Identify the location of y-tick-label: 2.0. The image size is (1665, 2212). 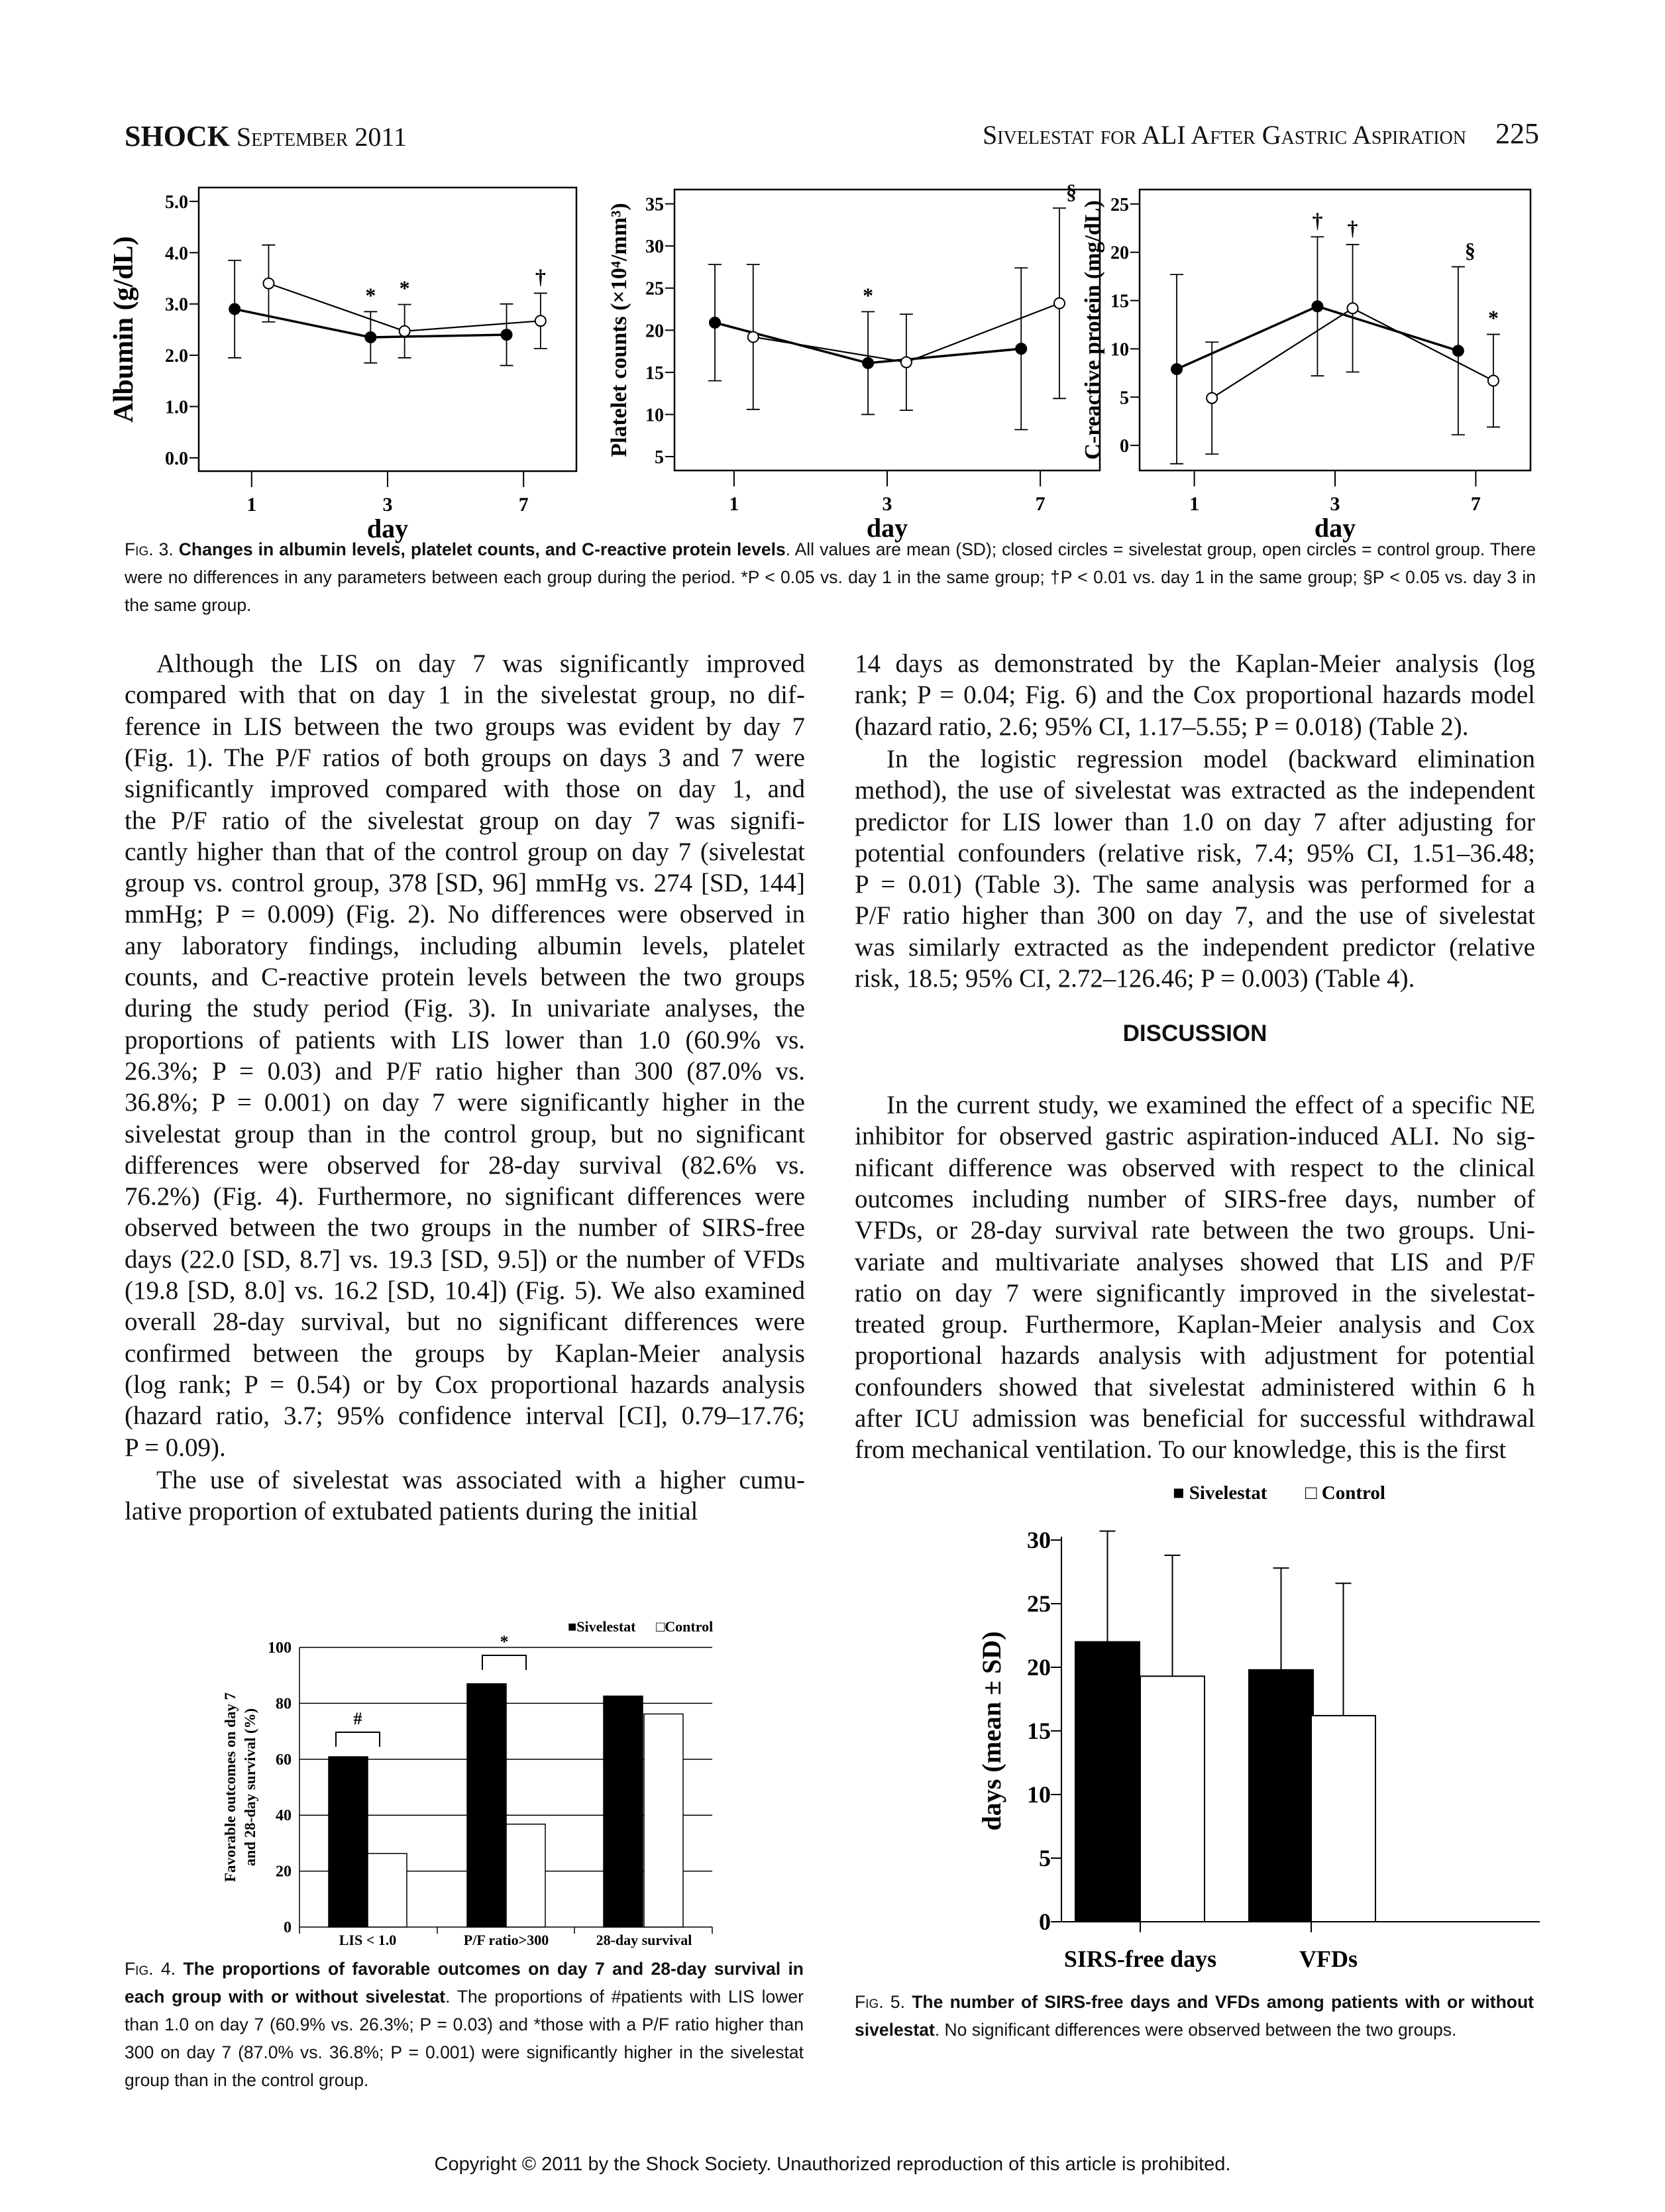
(177, 356).